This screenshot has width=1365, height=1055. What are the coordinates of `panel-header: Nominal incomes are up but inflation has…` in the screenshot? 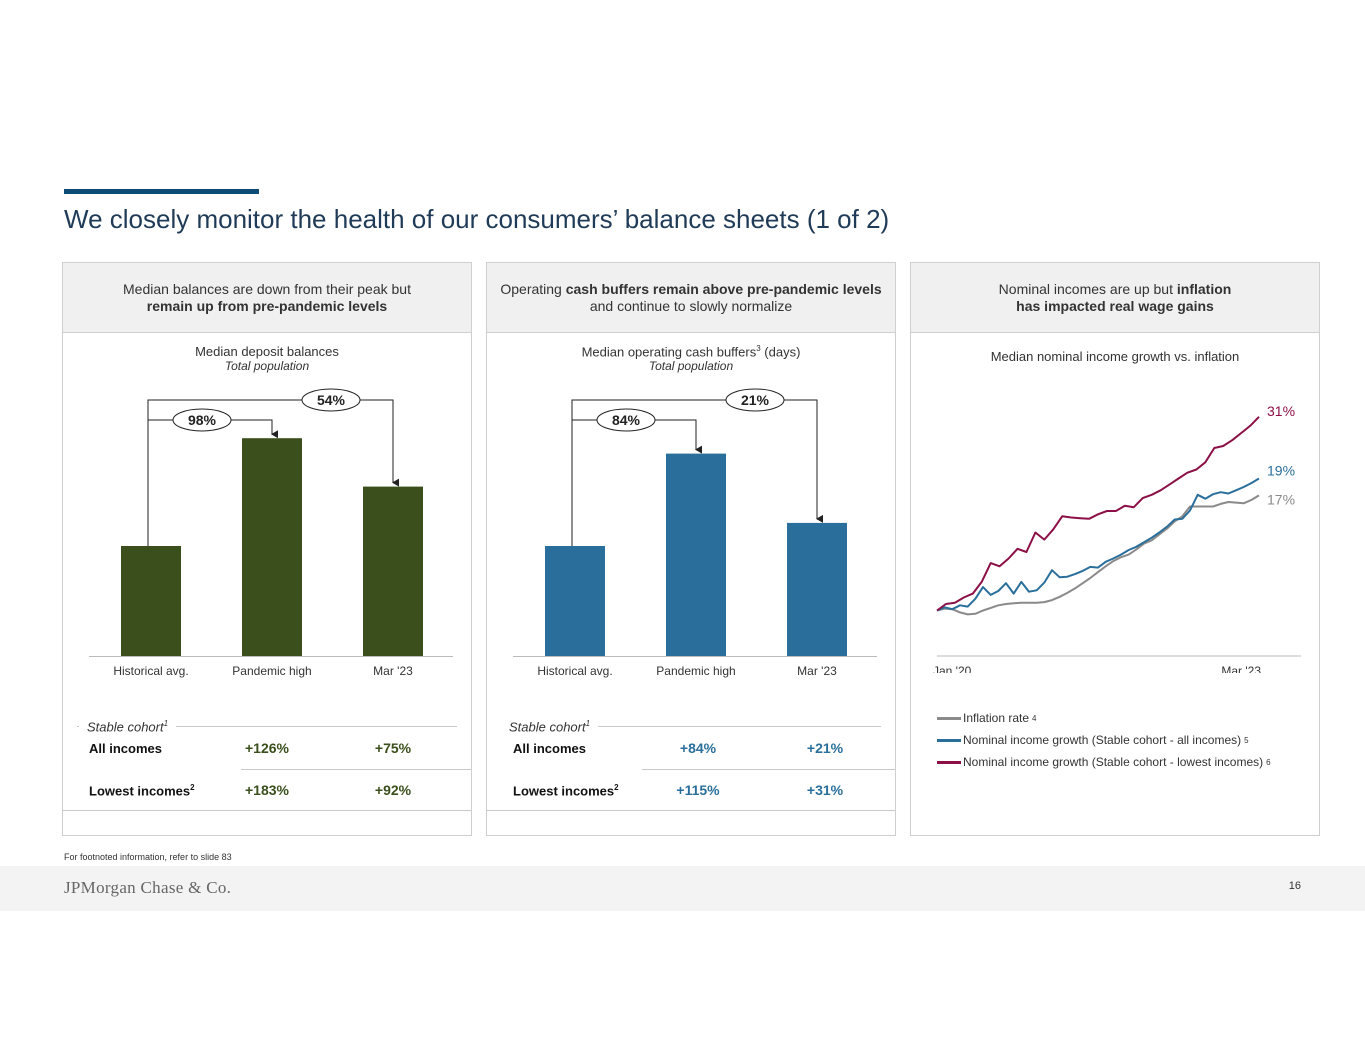 It's located at (1115, 298).